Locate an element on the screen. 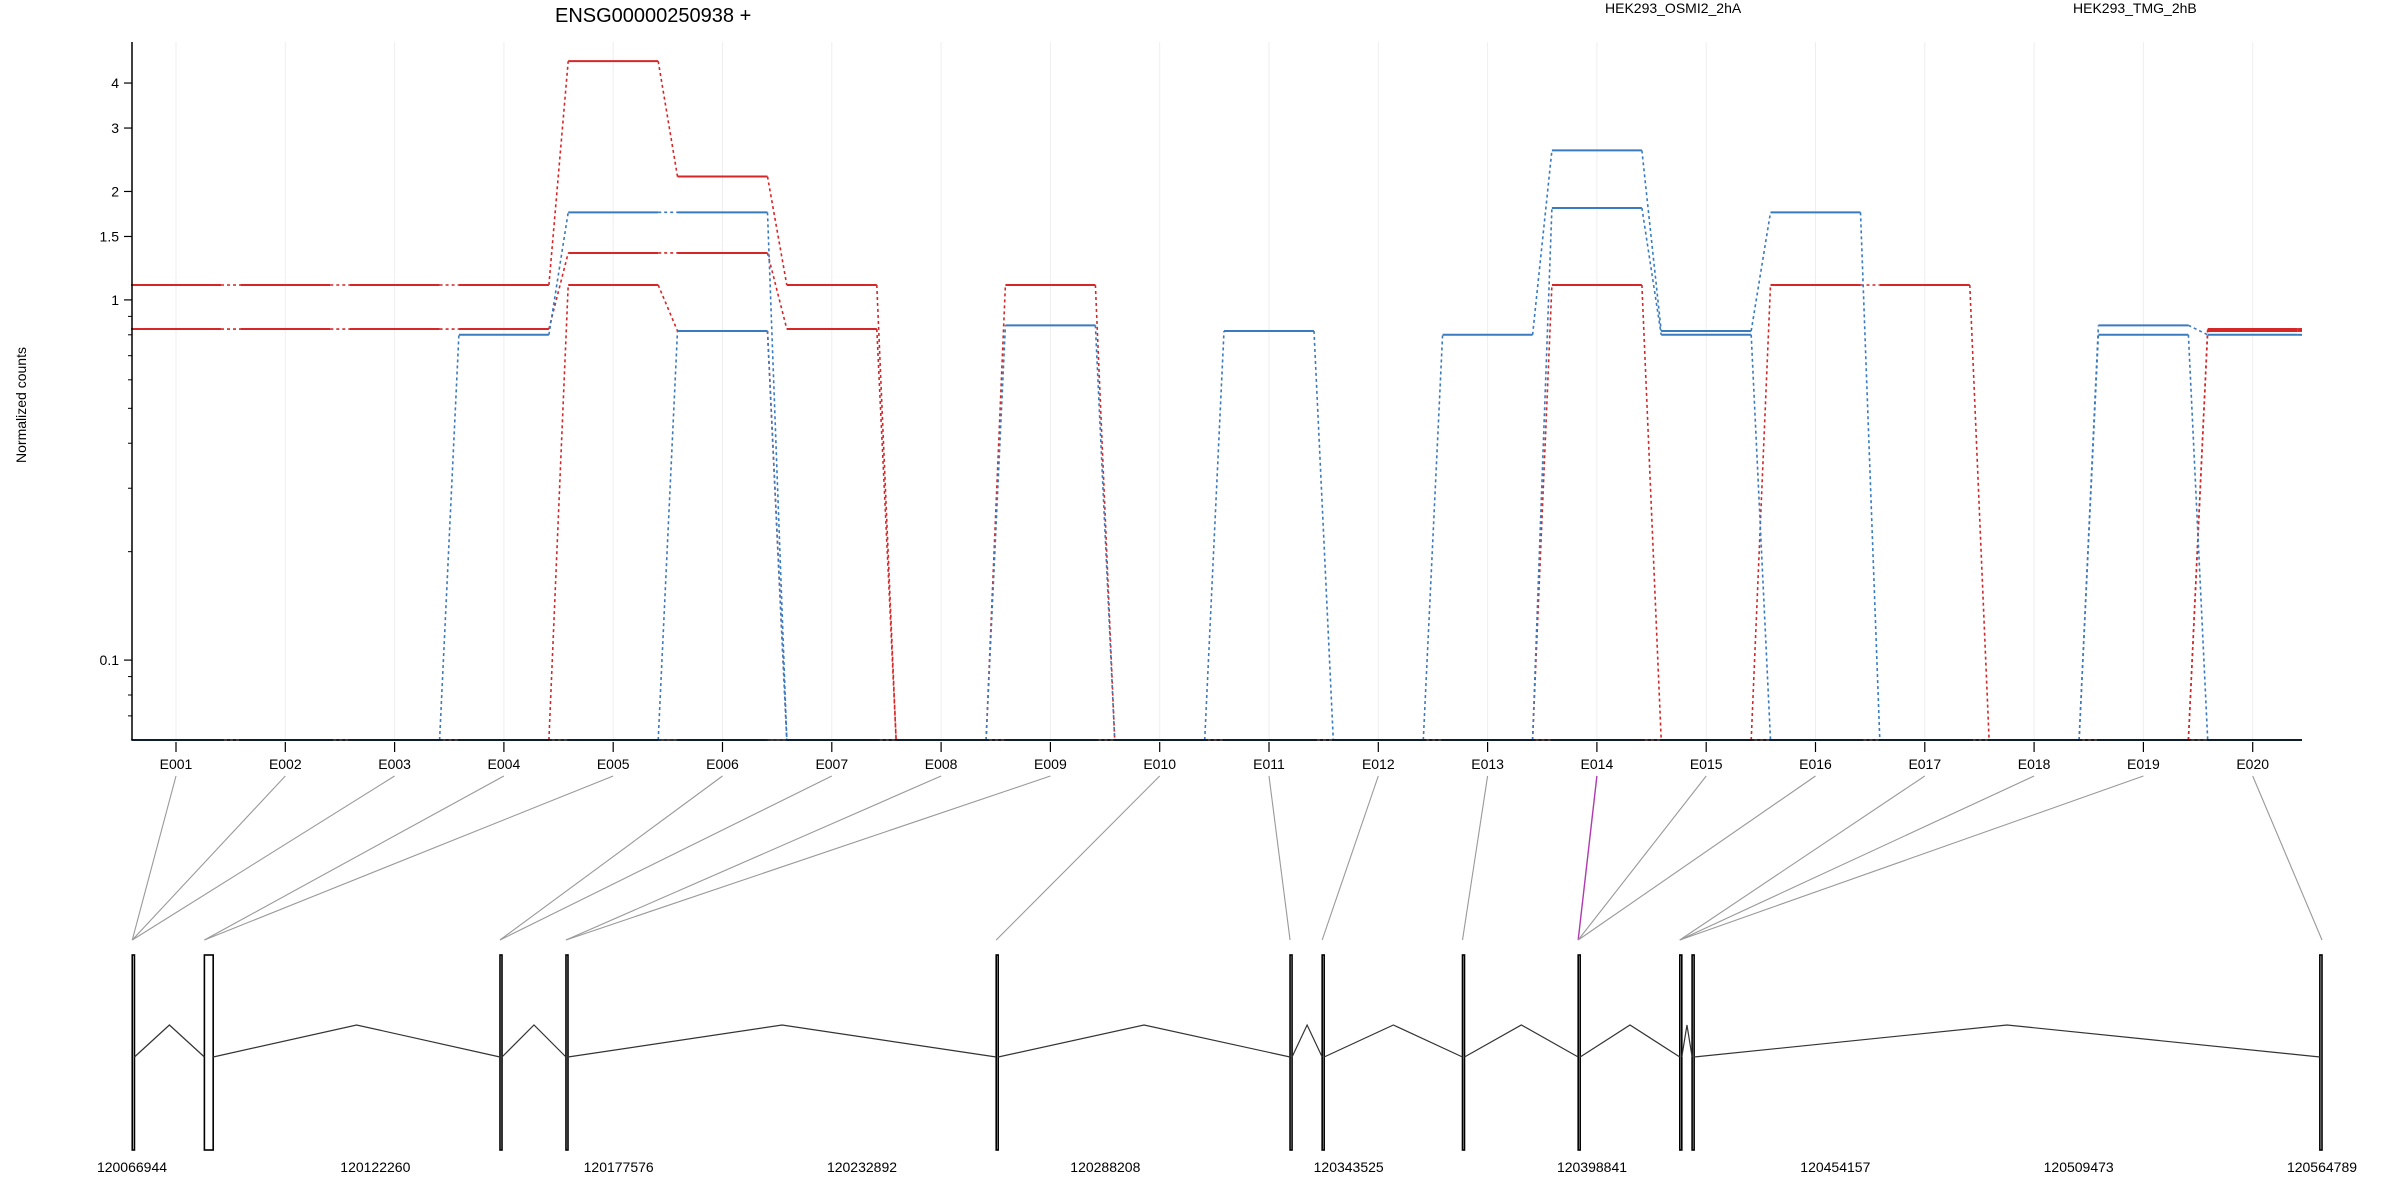  connector-e016 is located at coordinates (1696, 858).